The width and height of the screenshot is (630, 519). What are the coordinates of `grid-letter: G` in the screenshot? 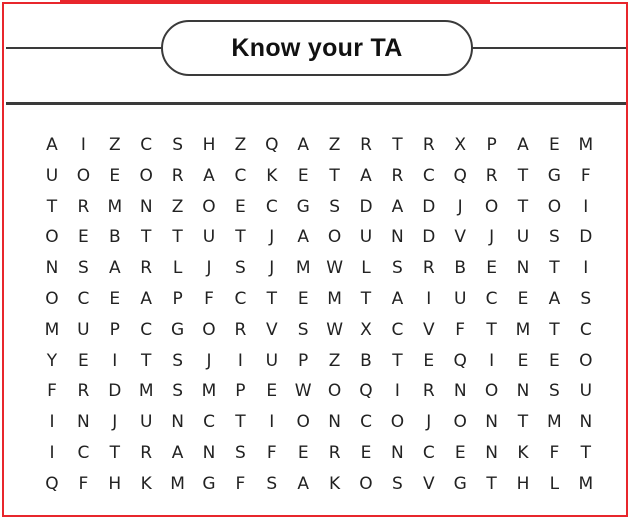 It's located at (554, 175).